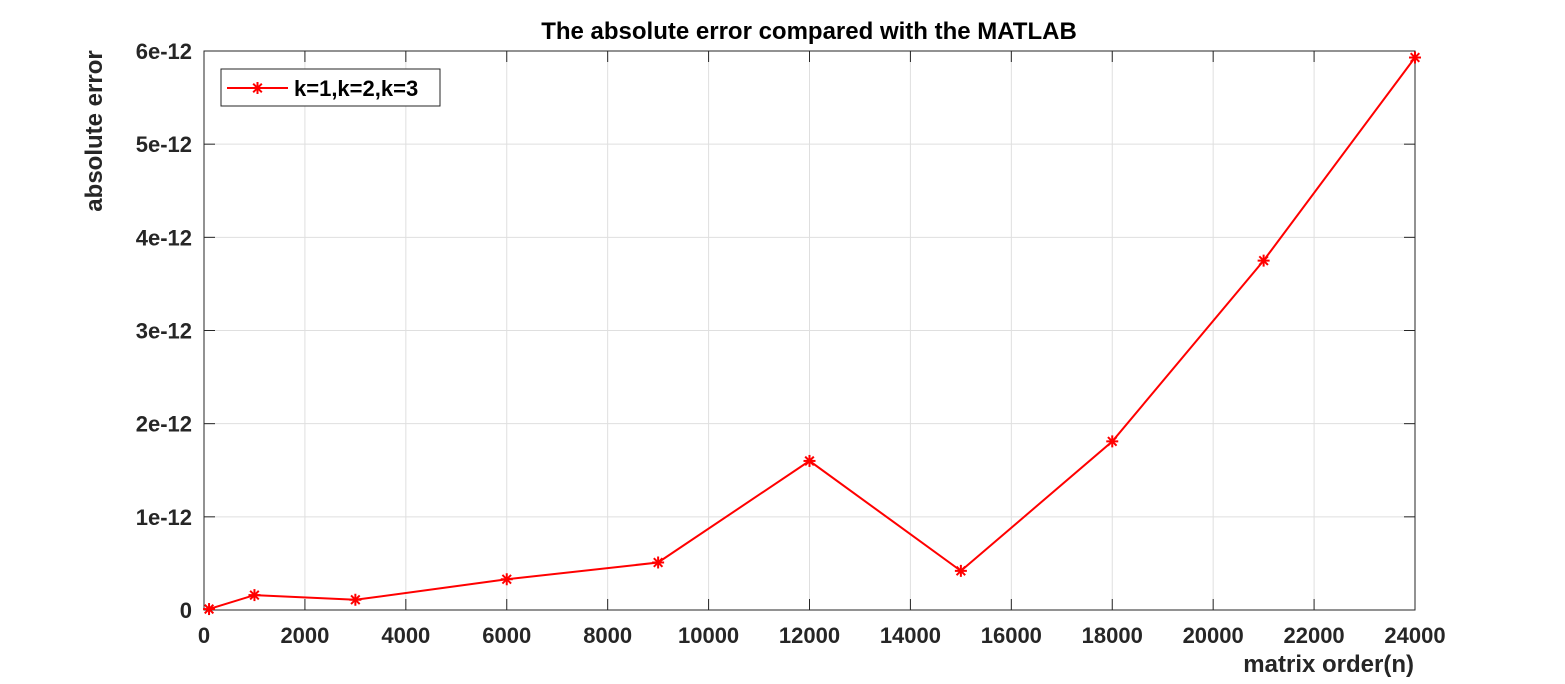  What do you see at coordinates (910, 635) in the screenshot?
I see `x-tick-label: 14000` at bounding box center [910, 635].